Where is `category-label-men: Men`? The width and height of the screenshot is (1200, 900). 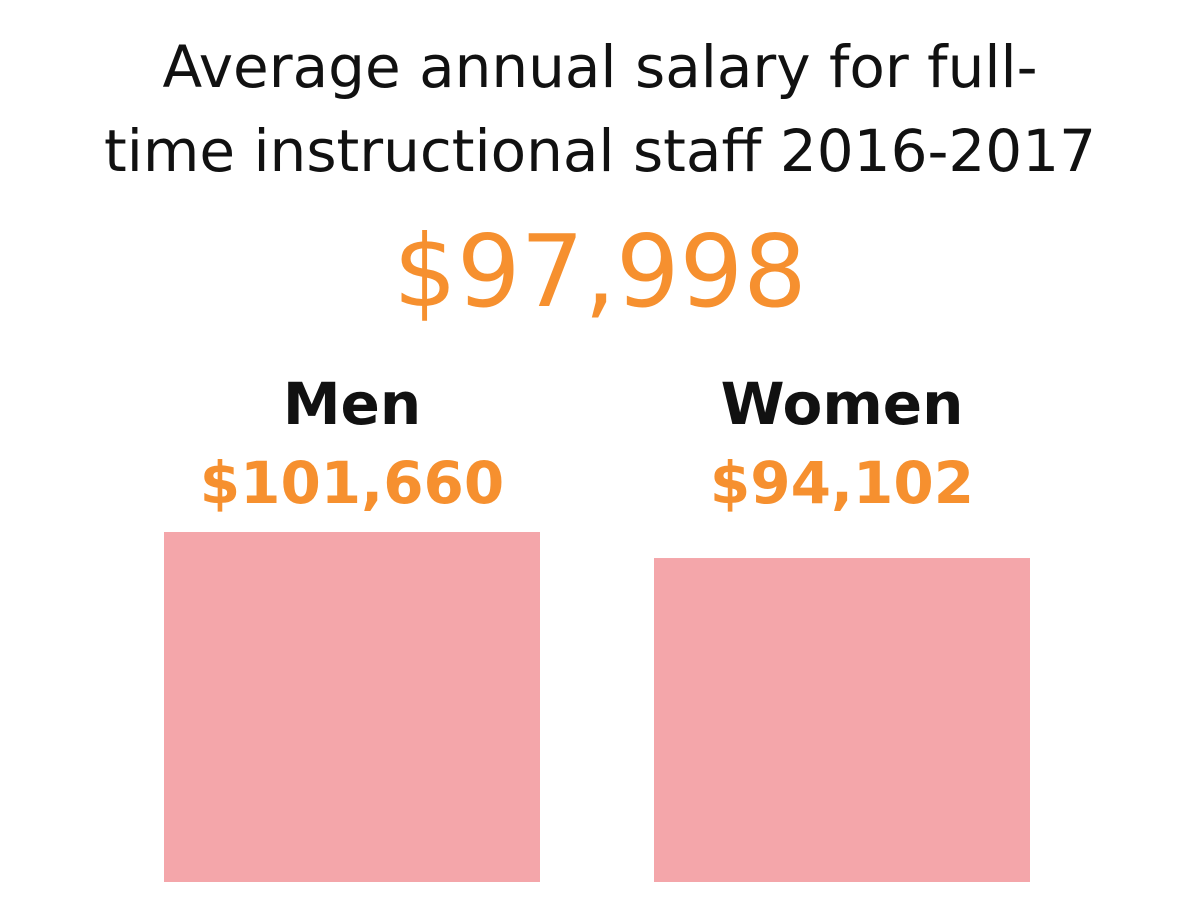 category-label-men: Men is located at coordinates (352, 404).